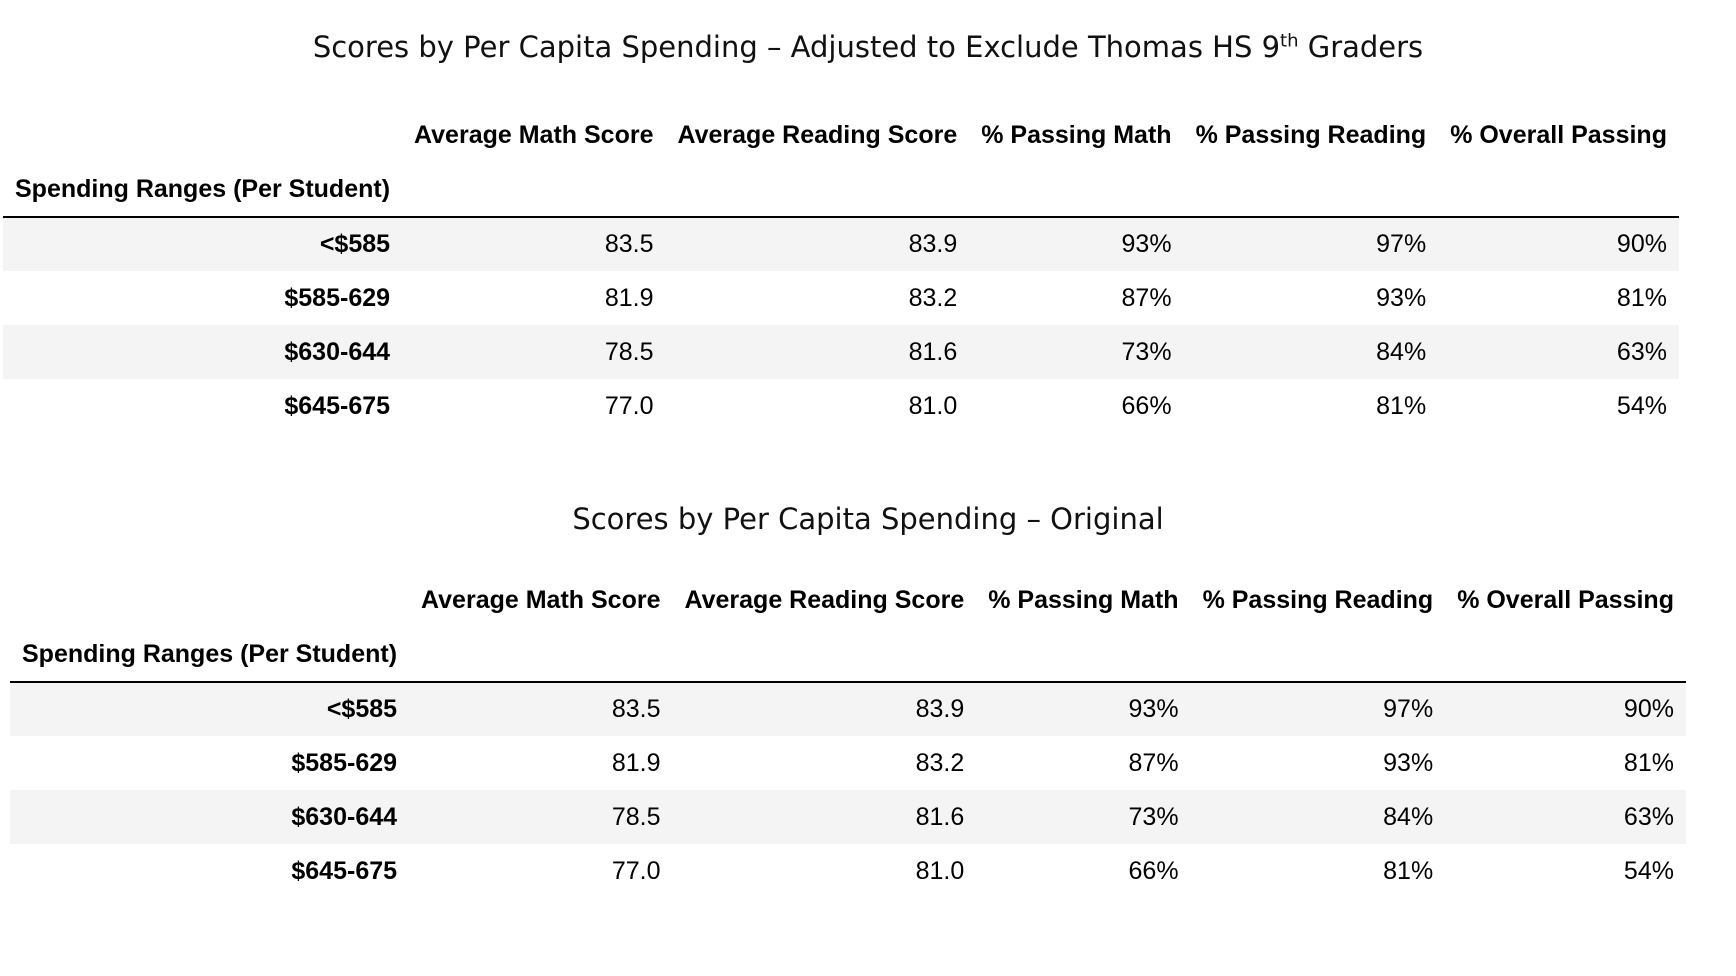 The width and height of the screenshot is (1736, 976). Describe the element at coordinates (1289, 41) in the screenshot. I see `title-superscript: th` at that location.